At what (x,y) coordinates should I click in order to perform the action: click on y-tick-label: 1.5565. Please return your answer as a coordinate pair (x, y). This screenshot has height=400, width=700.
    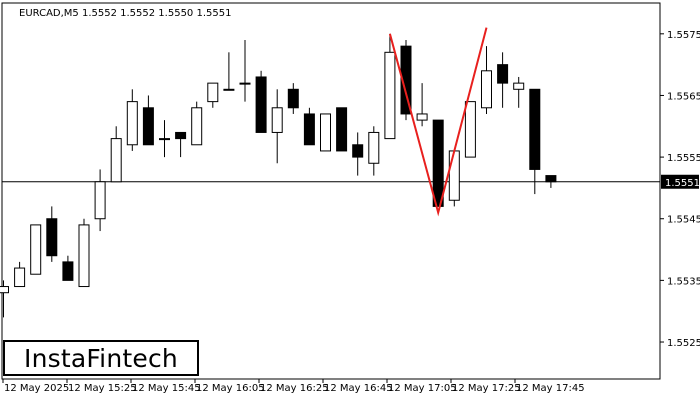
    Looking at the image, I should click on (683, 96).